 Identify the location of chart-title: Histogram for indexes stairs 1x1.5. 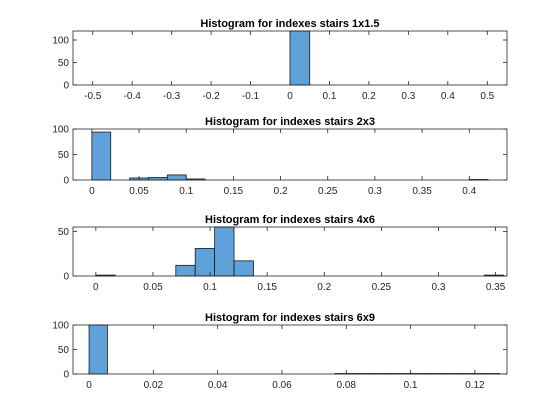
(289, 24).